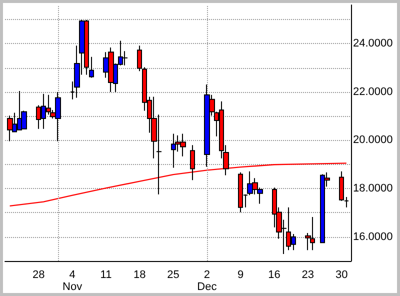 The height and width of the screenshot is (296, 400). I want to click on y-tick-label: 16.0000, so click(373, 236).